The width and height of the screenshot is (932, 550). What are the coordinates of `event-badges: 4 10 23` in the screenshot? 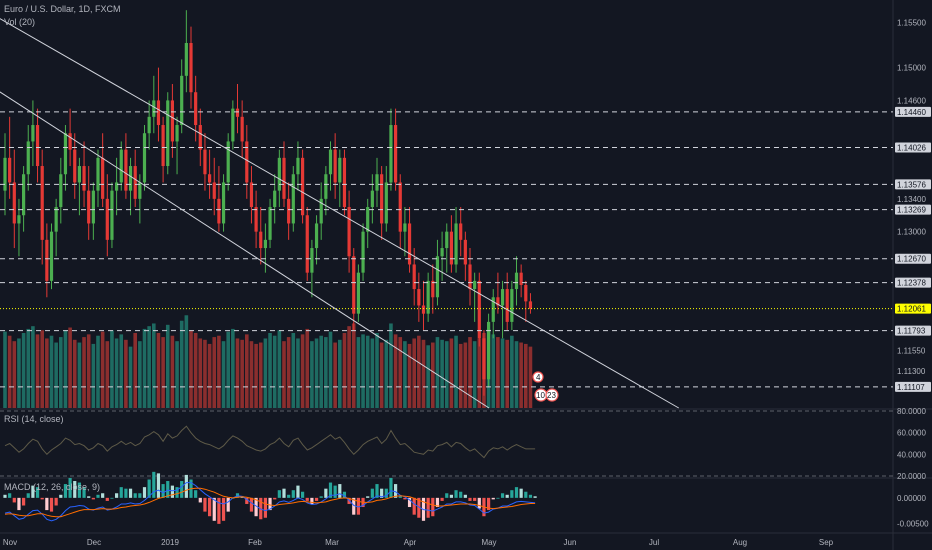 It's located at (545, 386).